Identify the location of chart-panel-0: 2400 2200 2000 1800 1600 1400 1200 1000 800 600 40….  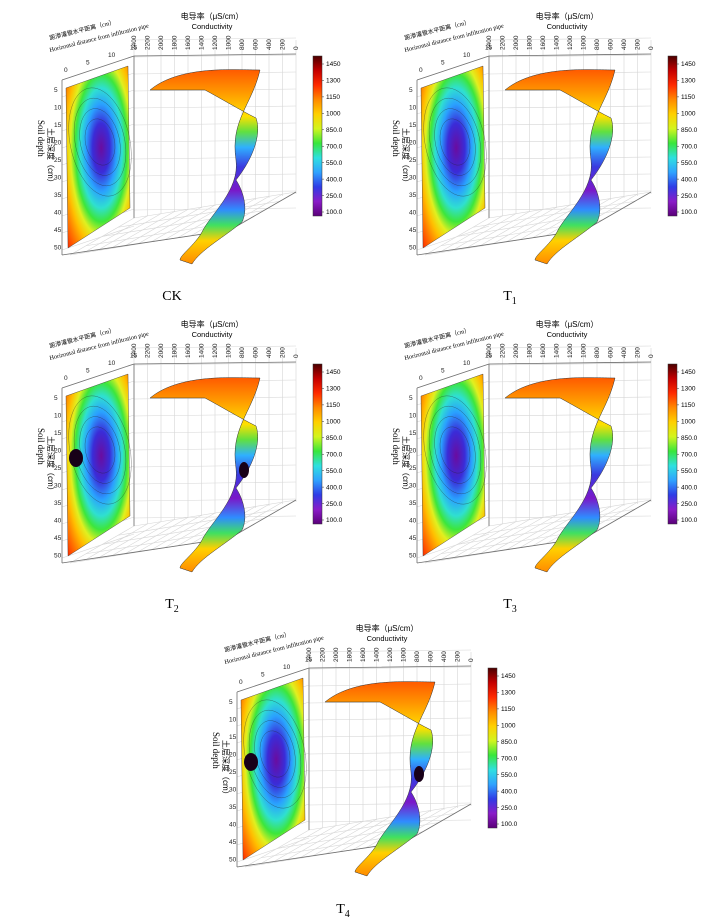
(195, 152).